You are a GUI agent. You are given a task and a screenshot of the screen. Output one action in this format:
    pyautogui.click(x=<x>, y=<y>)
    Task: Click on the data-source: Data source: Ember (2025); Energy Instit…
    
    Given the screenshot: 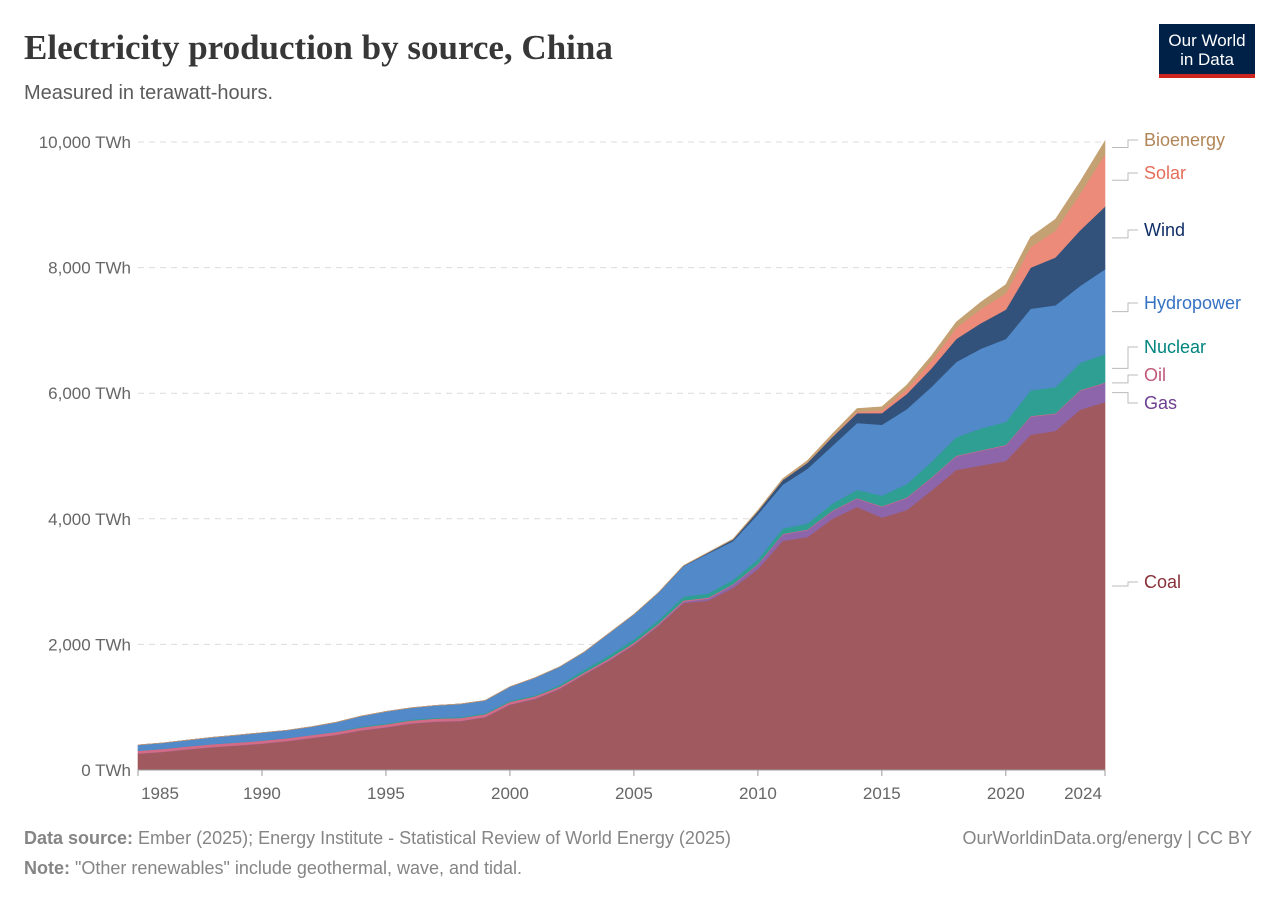 What is the action you would take?
    pyautogui.click(x=377, y=838)
    